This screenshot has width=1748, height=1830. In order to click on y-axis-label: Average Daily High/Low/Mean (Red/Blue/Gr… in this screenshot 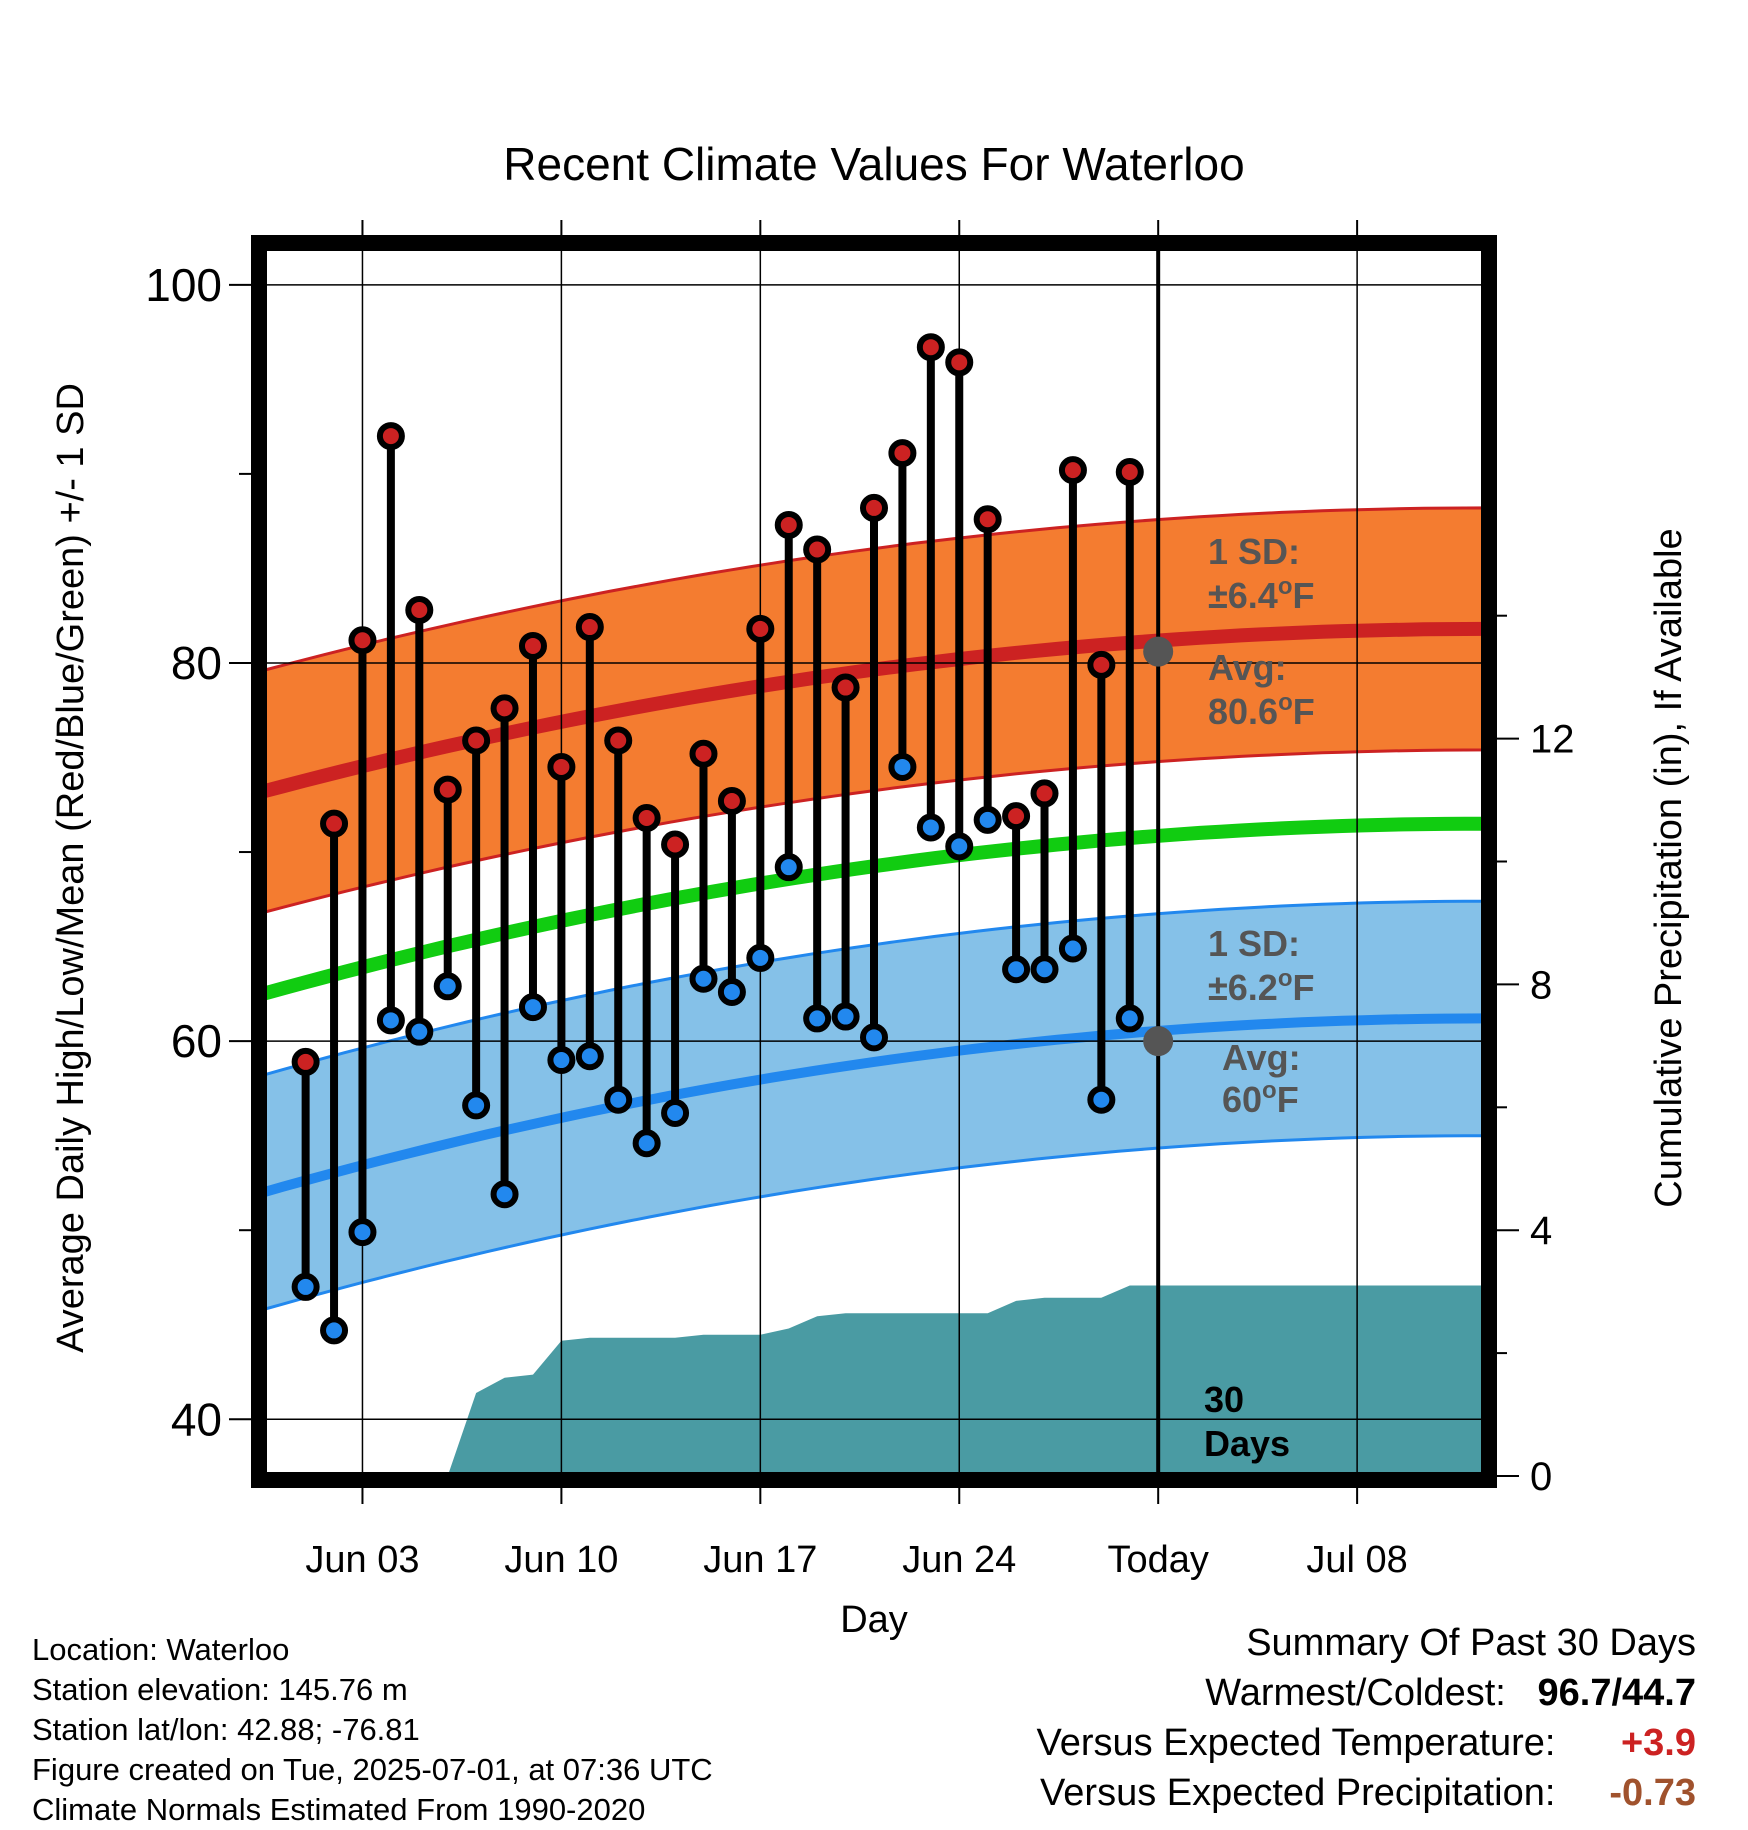, I will do `click(71, 868)`.